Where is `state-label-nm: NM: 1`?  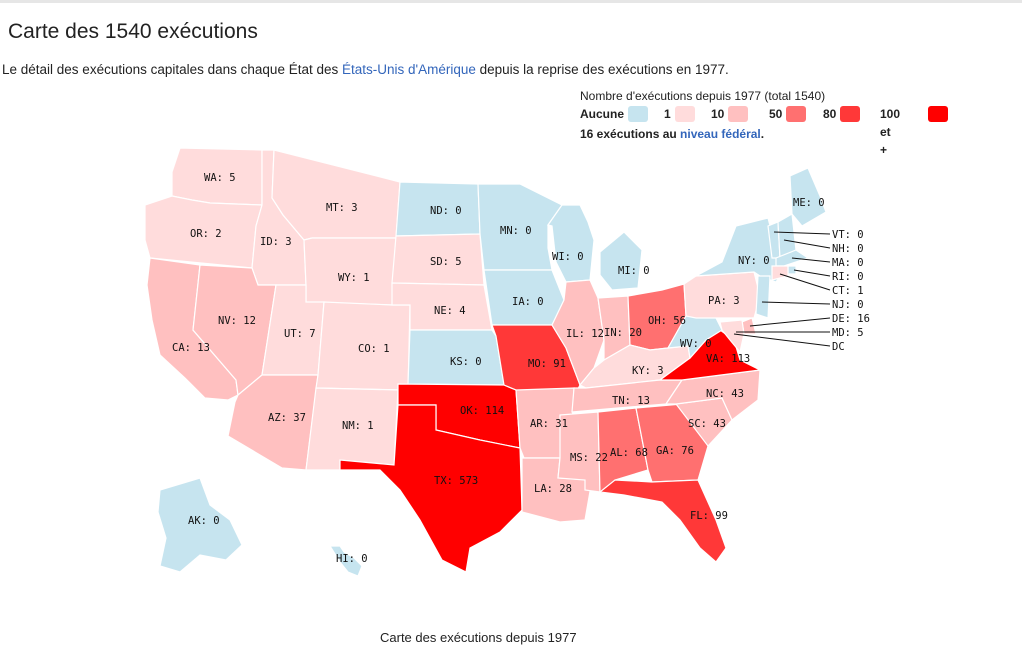 state-label-nm: NM: 1 is located at coordinates (358, 426).